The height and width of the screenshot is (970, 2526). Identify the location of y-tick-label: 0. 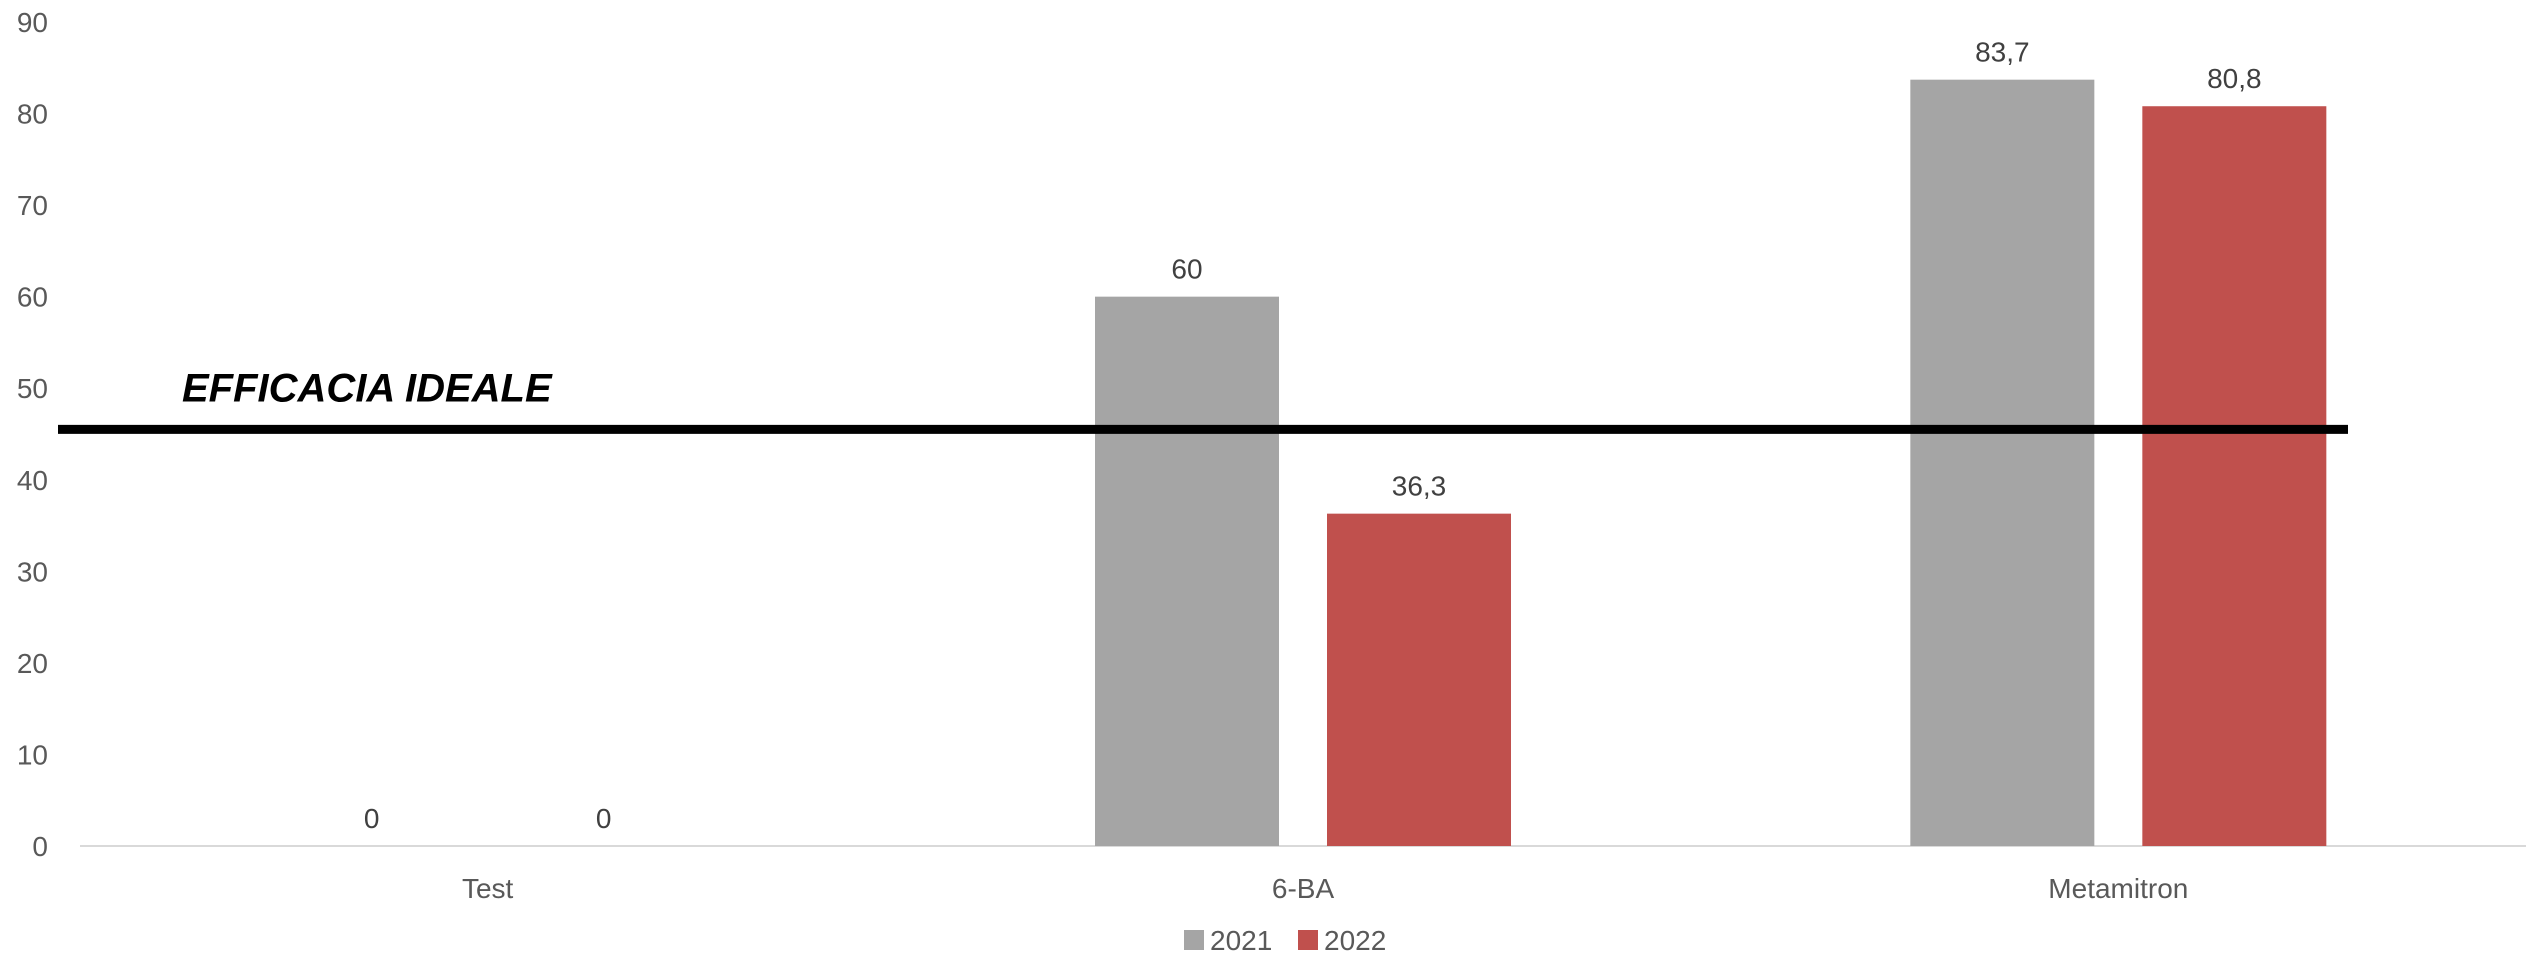
(40, 846).